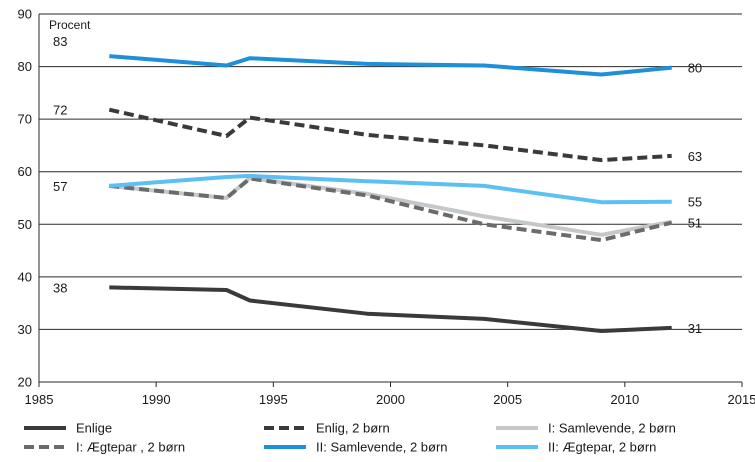  Describe the element at coordinates (25, 171) in the screenshot. I see `y-tick-label: 60` at that location.